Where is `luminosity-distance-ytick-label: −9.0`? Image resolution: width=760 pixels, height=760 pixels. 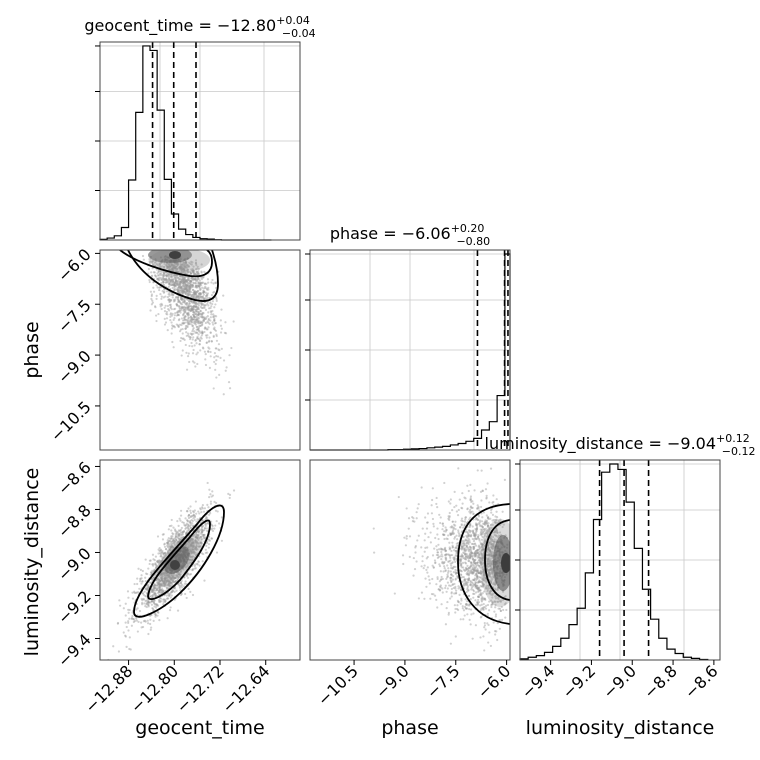
luminosity-distance-ytick-label: −9.0 is located at coordinates (74, 564).